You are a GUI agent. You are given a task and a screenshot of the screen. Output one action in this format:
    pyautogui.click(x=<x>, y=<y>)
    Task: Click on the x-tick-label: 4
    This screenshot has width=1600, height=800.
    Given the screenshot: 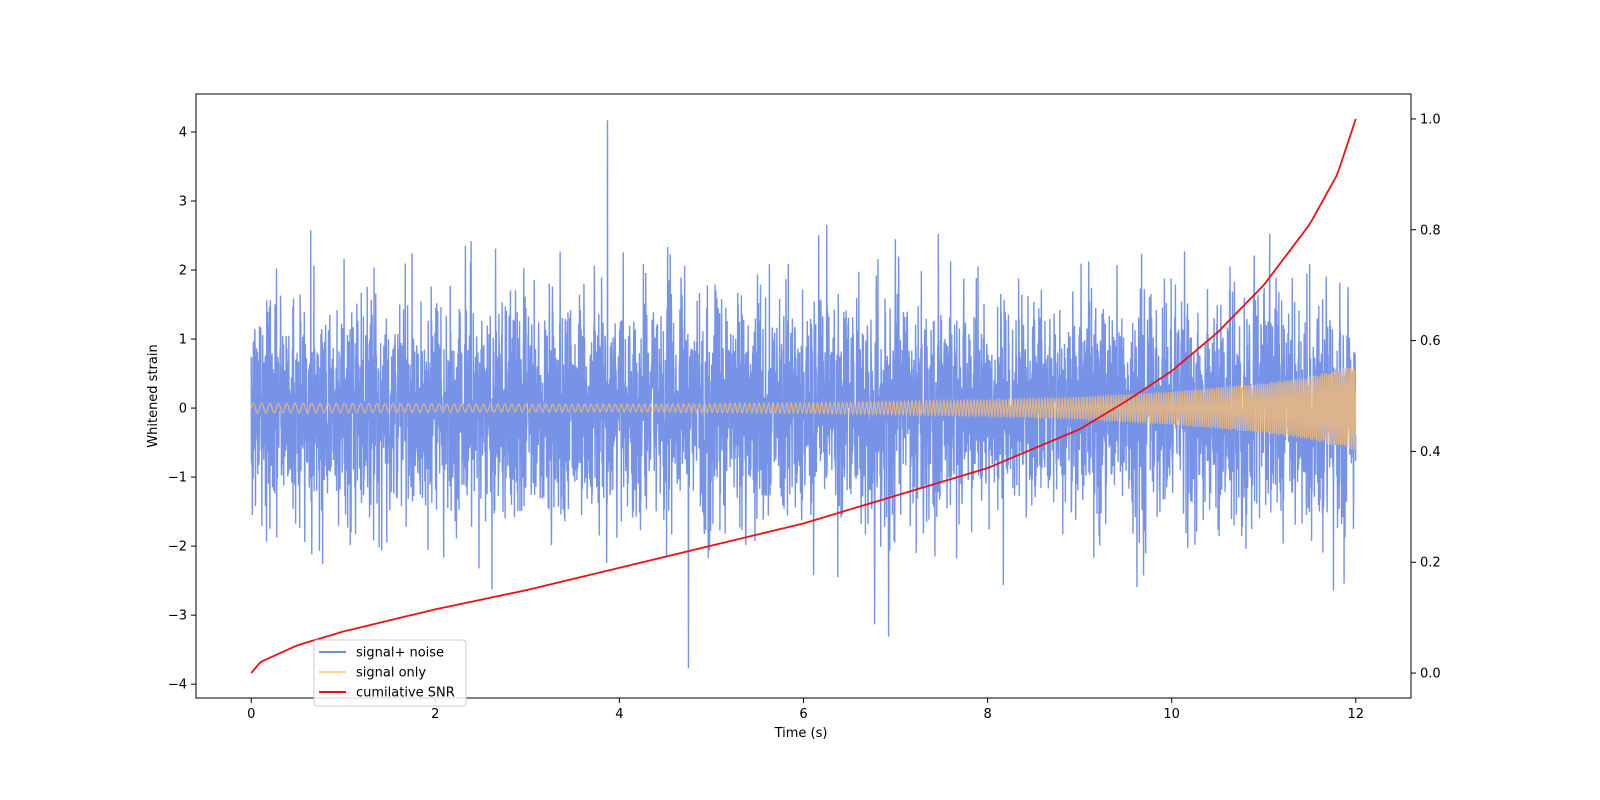 What is the action you would take?
    pyautogui.click(x=619, y=714)
    